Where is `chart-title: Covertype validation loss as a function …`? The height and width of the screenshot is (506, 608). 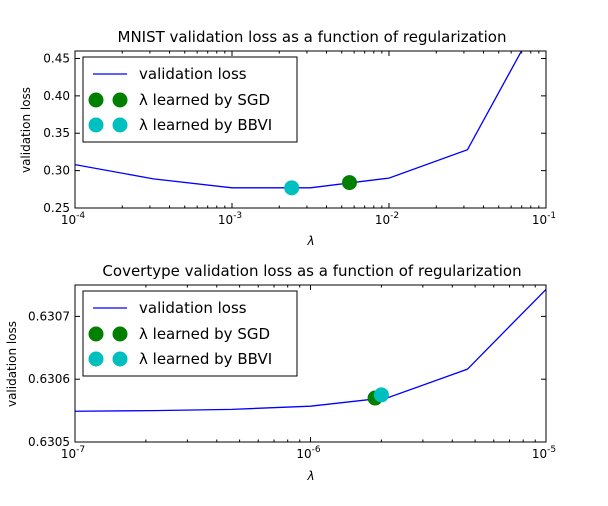
chart-title: Covertype validation loss as a function … is located at coordinates (311, 271).